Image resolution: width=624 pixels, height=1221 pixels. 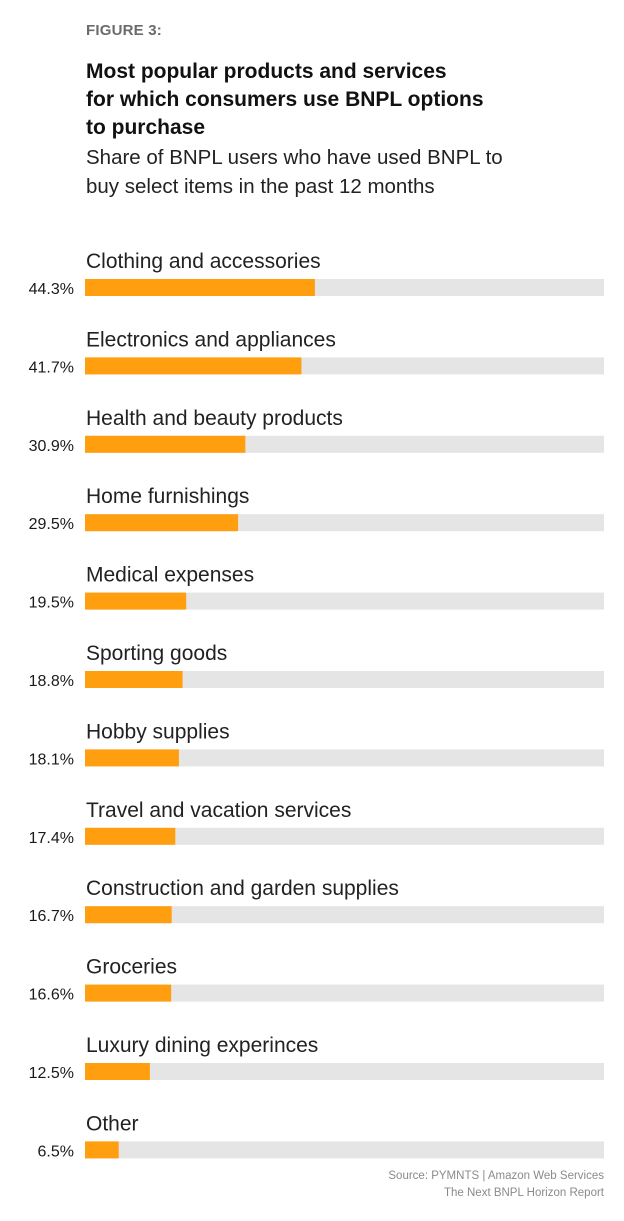 I want to click on value-label: 16.6%, so click(x=51, y=995).